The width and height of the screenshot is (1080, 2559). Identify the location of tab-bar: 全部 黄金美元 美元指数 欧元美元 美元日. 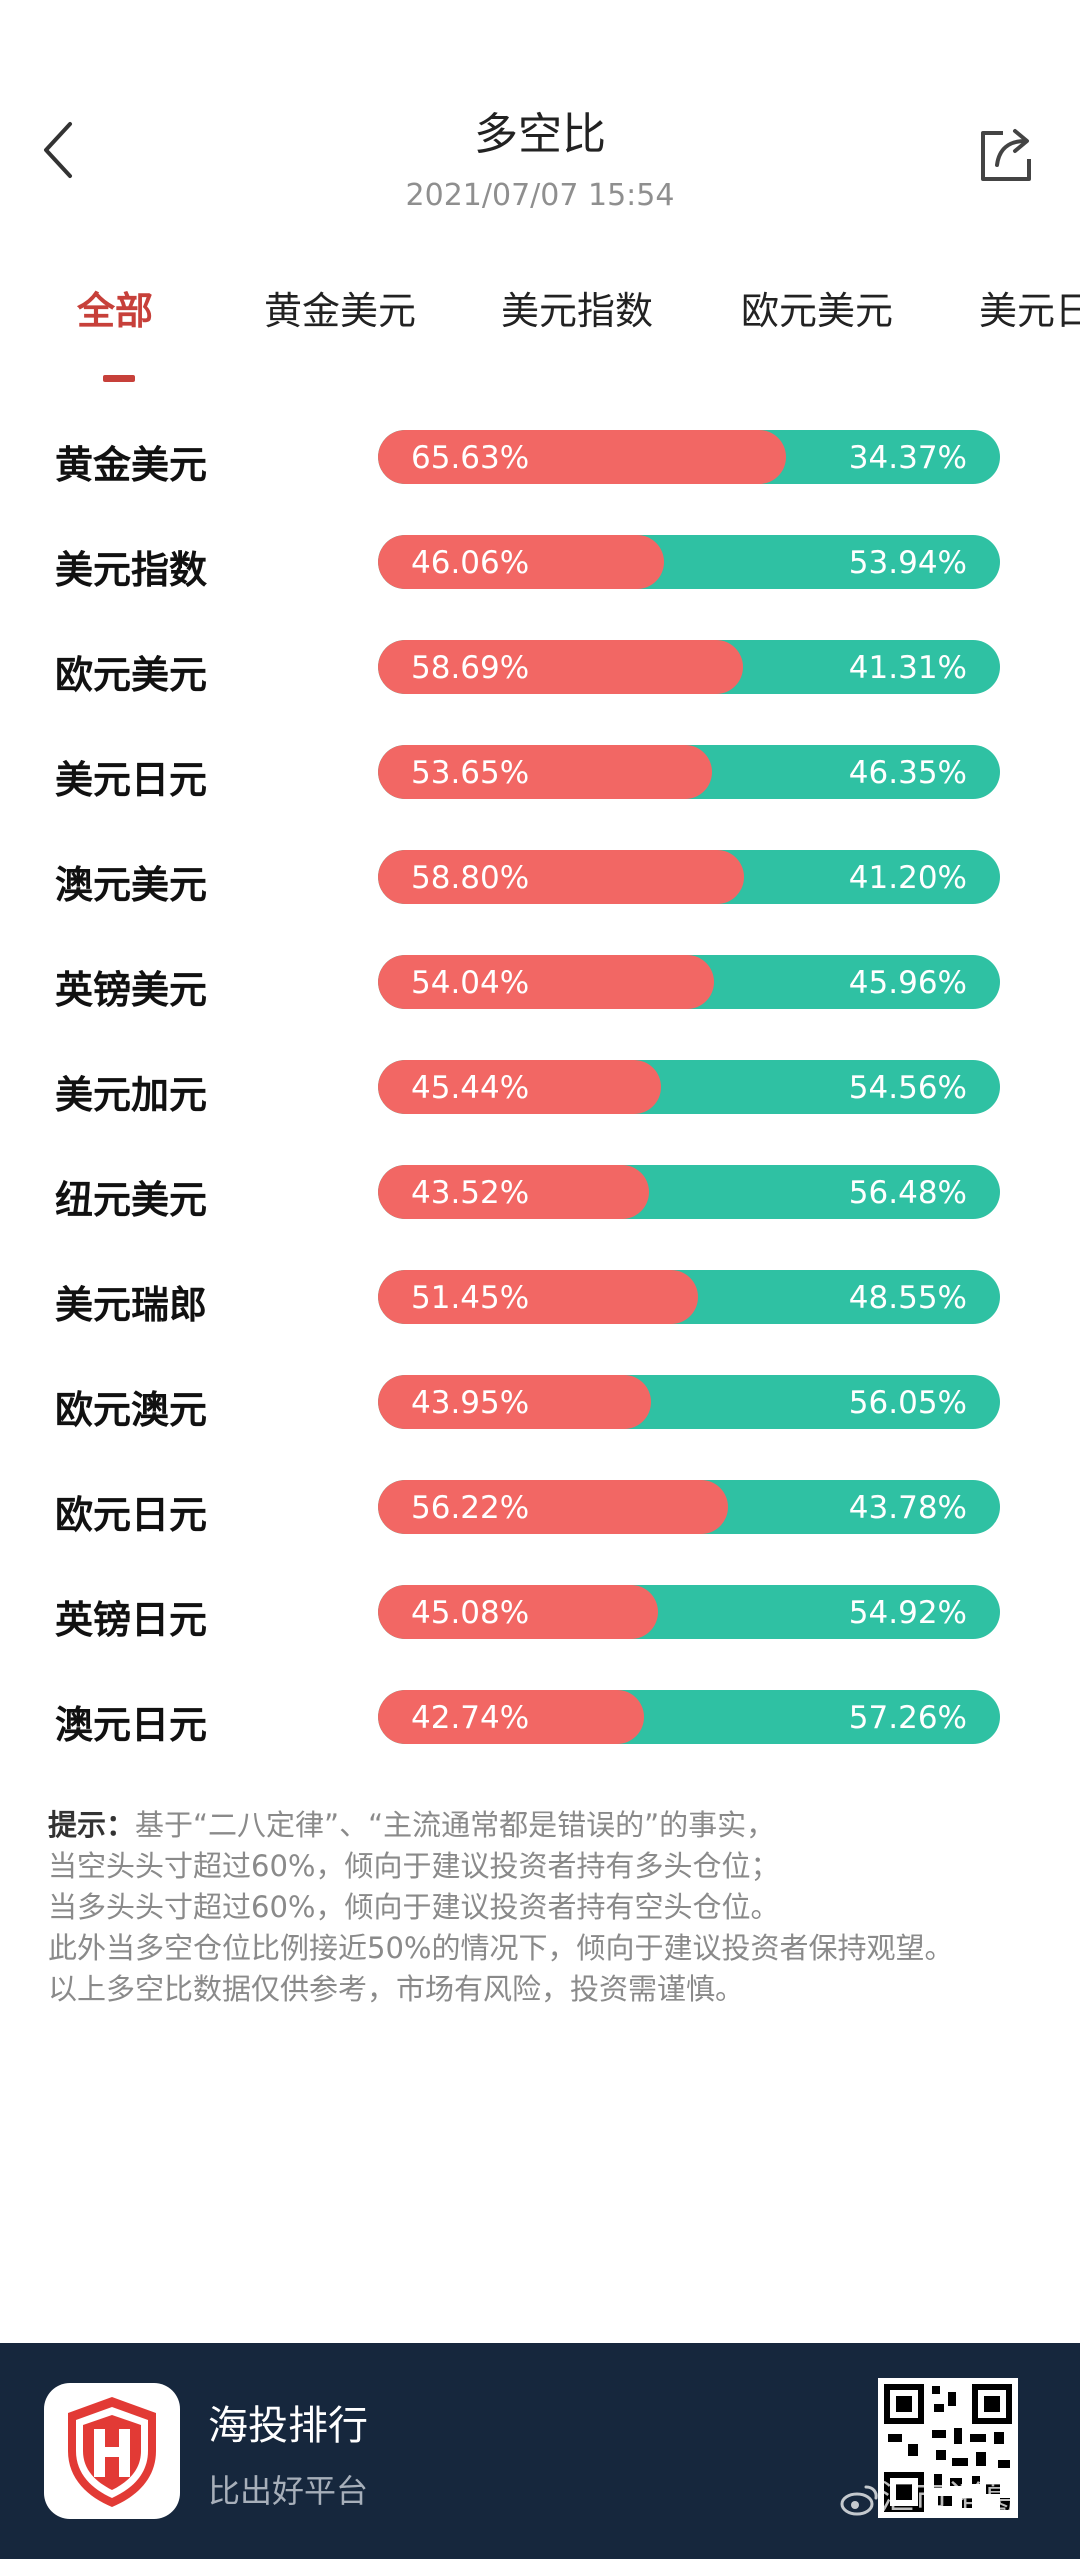
(540, 335).